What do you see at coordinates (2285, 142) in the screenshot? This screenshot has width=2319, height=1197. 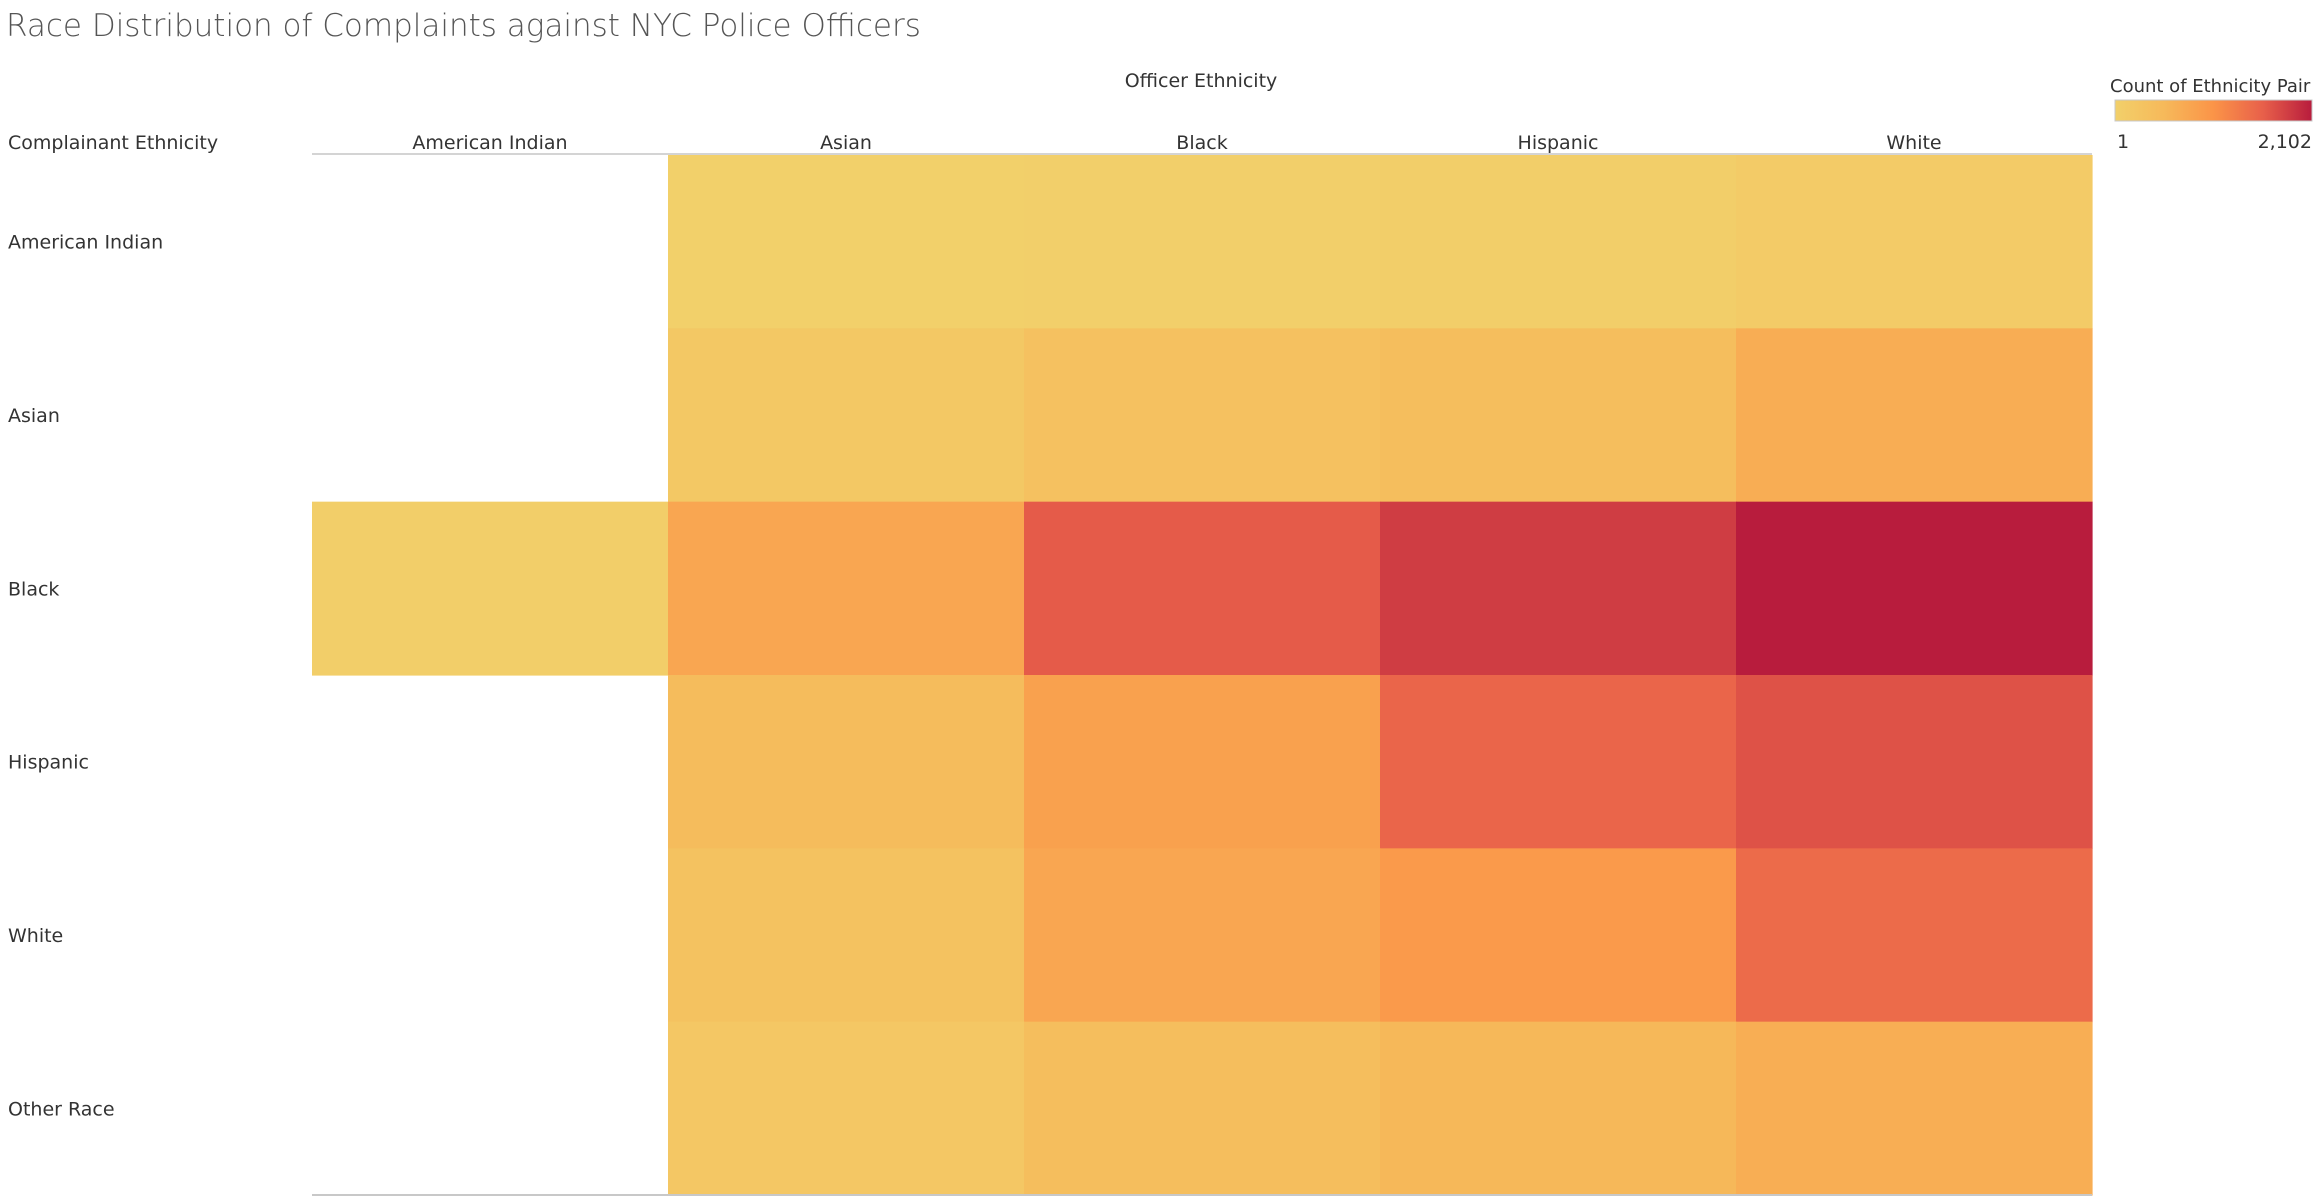 I see `legend-max-label: 2,102` at bounding box center [2285, 142].